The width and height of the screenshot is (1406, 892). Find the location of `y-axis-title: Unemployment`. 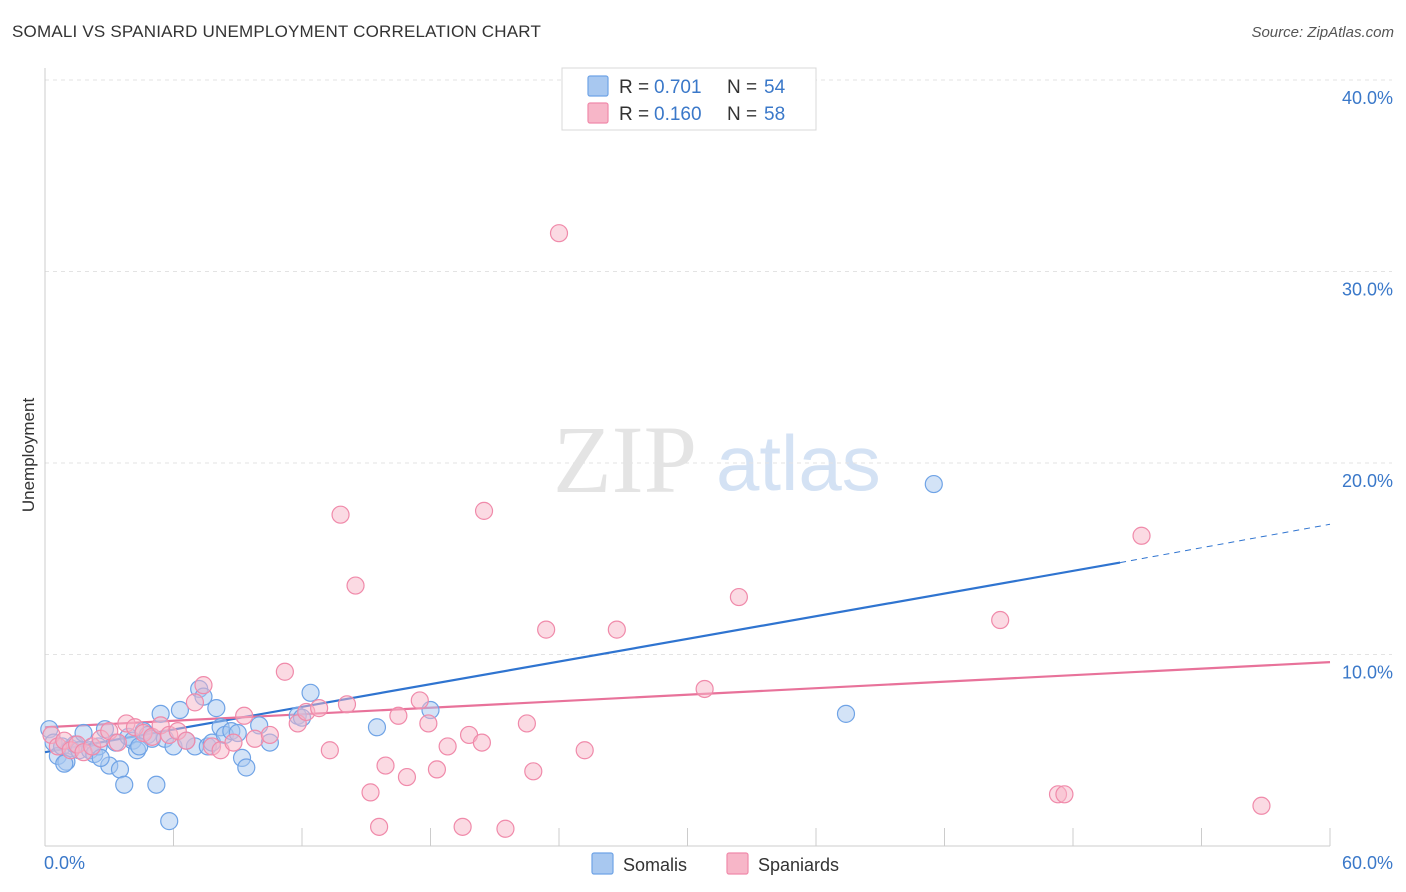

y-axis-title: Unemployment is located at coordinates (28, 455).